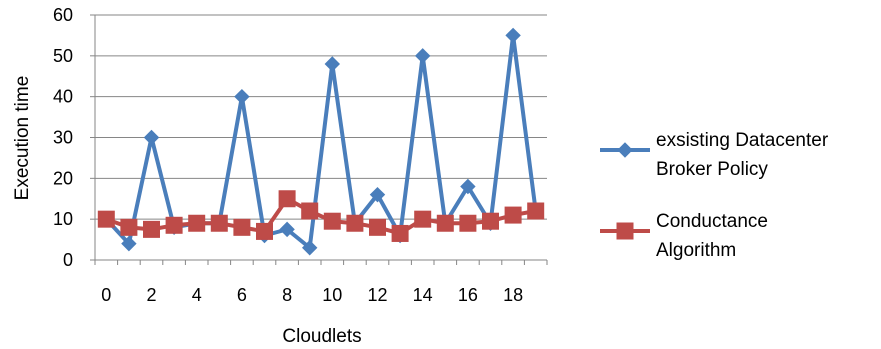 The width and height of the screenshot is (881, 349). What do you see at coordinates (197, 295) in the screenshot?
I see `x-tick-label: 4` at bounding box center [197, 295].